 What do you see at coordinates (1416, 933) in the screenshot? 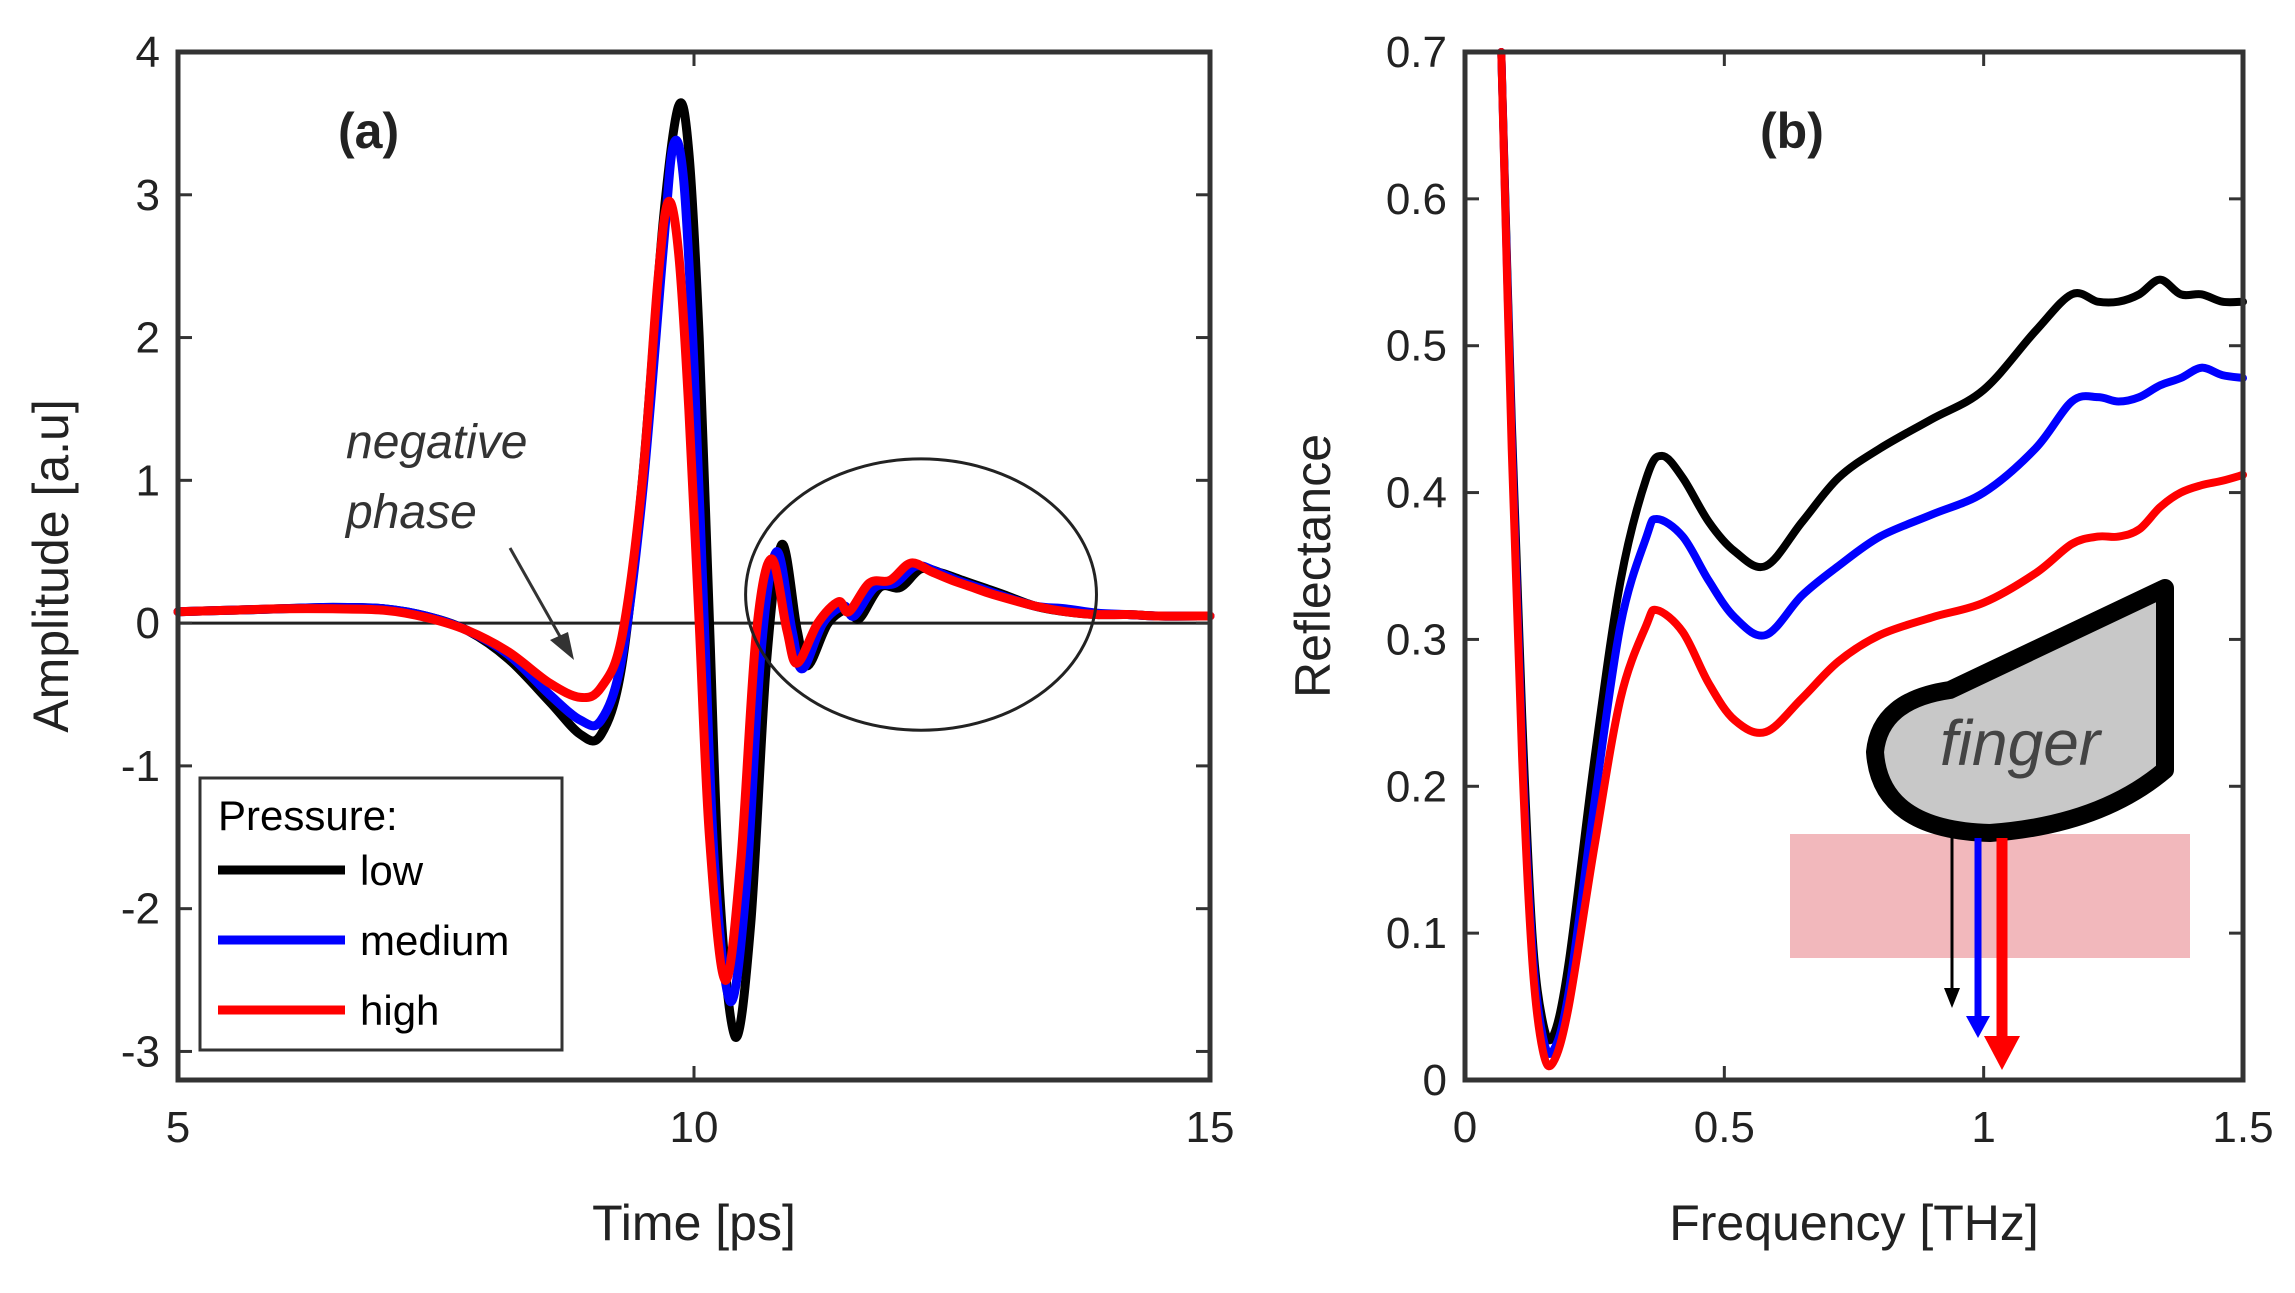
I see `panel-b-y-tick-label: 0.1` at bounding box center [1416, 933].